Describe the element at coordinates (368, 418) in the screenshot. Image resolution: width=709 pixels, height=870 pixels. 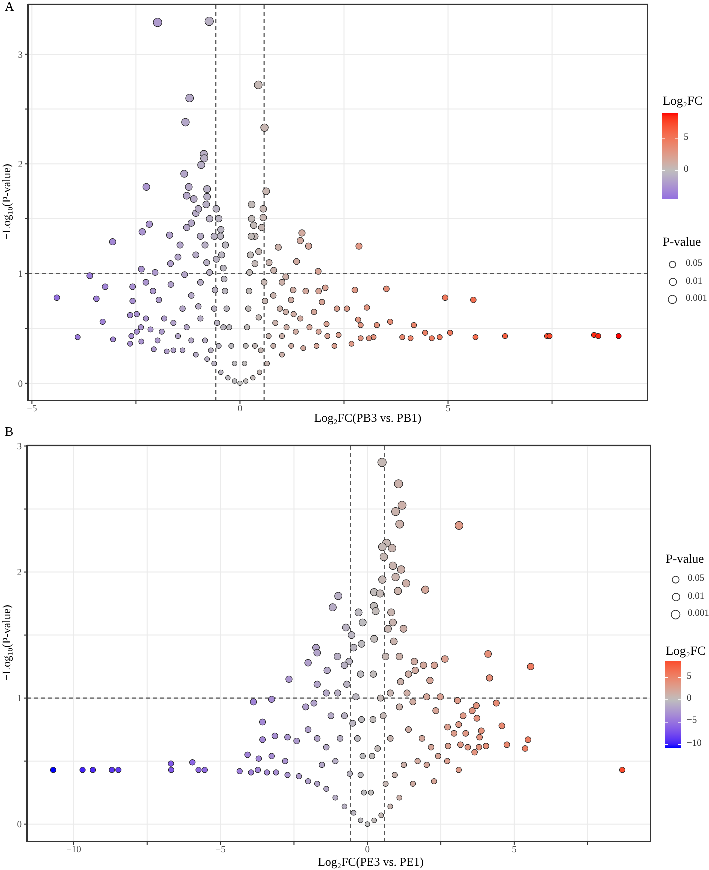
I see `x-axis-title: Log₂FC(PB3 vs. PB1)` at that location.